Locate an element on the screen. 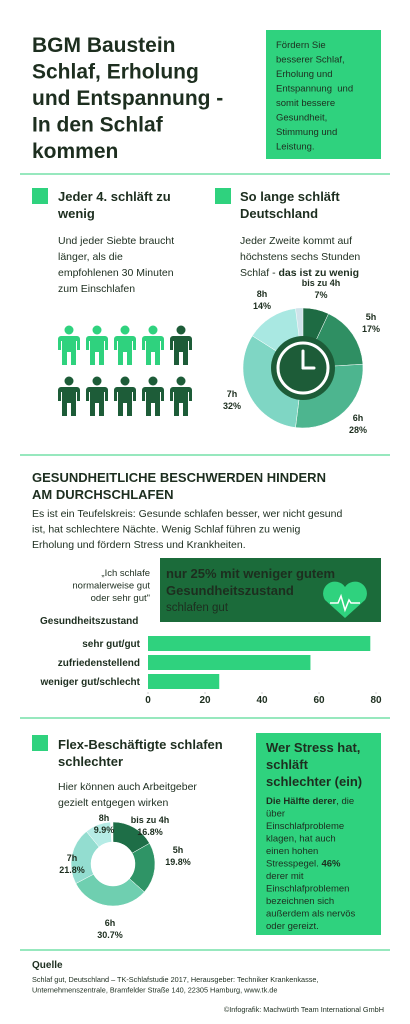 This screenshot has width=410, height=1024. intro-box is located at coordinates (323, 94).